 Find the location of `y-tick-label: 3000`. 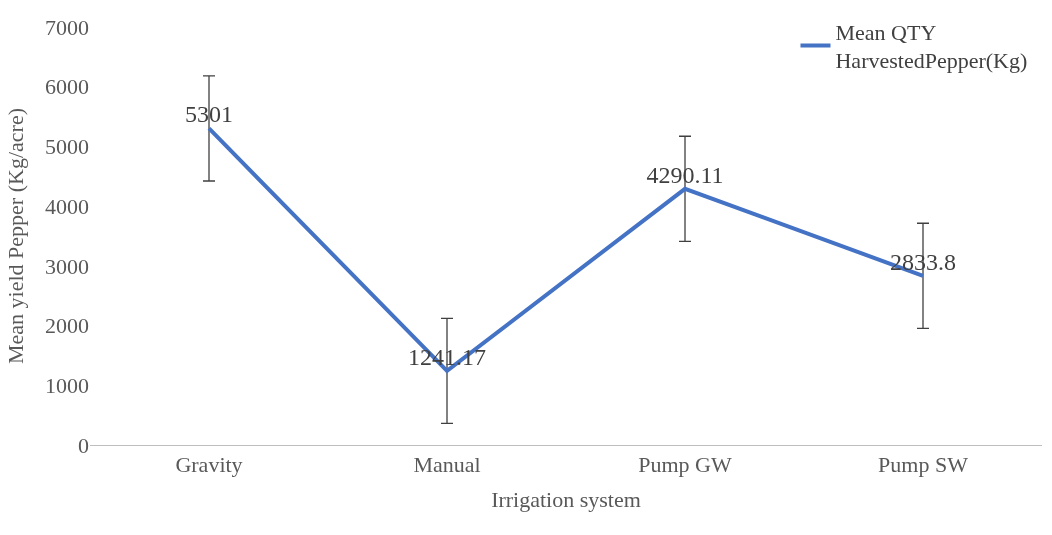

y-tick-label: 3000 is located at coordinates (67, 266).